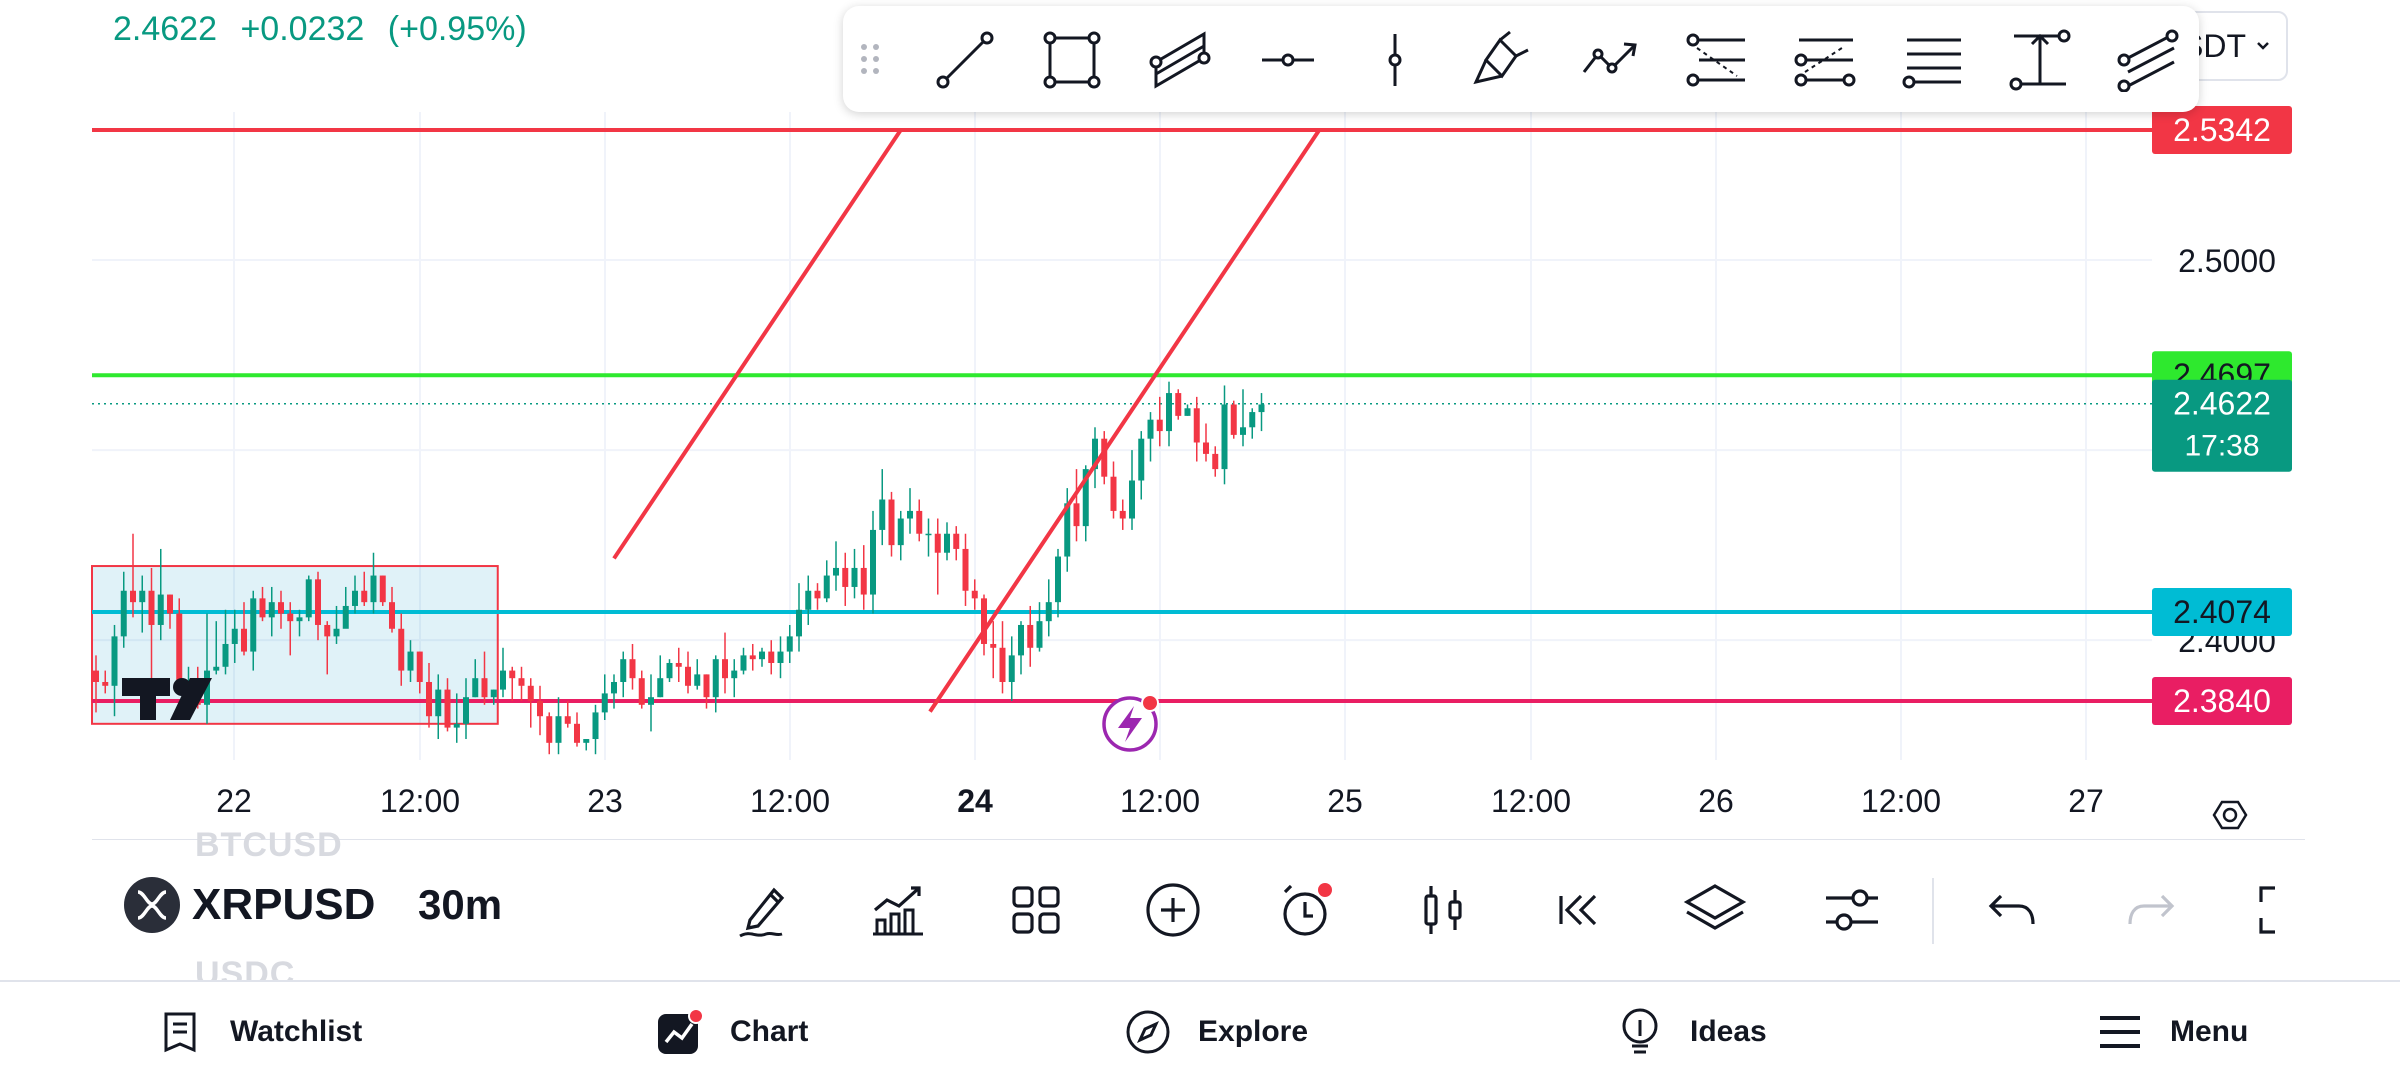 Image resolution: width=2400 pixels, height=1082 pixels. What do you see at coordinates (1288, 60) in the screenshot?
I see `horizontal-ray-icon` at bounding box center [1288, 60].